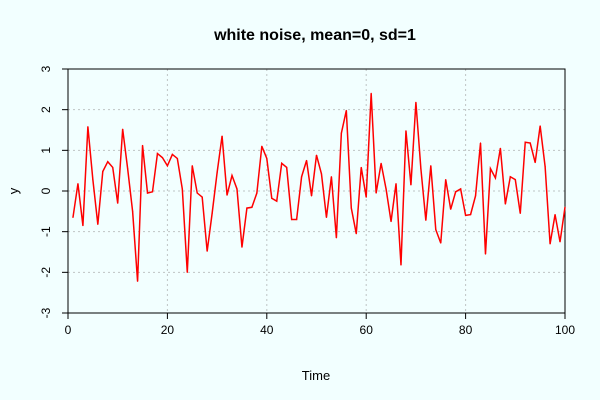 The image size is (600, 400). I want to click on x-axis: 0 20 40 60 80 100, so click(320, 325).